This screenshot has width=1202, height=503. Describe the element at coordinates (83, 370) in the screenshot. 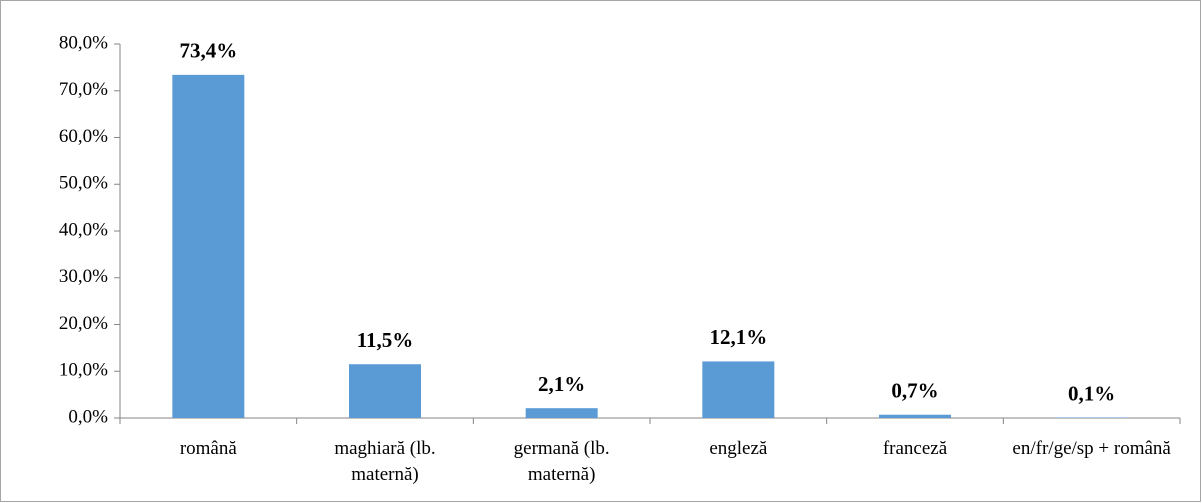

I see `y-tick-label: 10,0%` at that location.